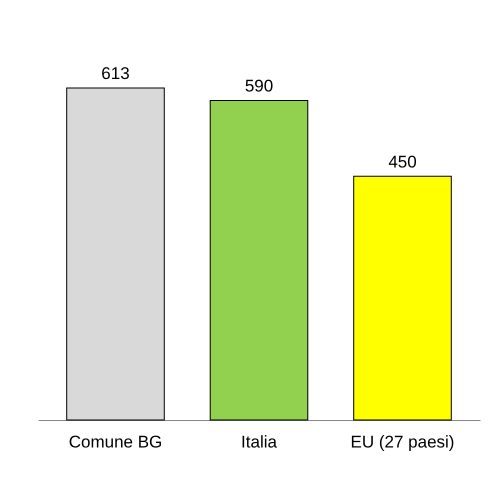 This screenshot has width=497, height=482. Describe the element at coordinates (115, 442) in the screenshot. I see `x-tick-label: Comune BG` at that location.